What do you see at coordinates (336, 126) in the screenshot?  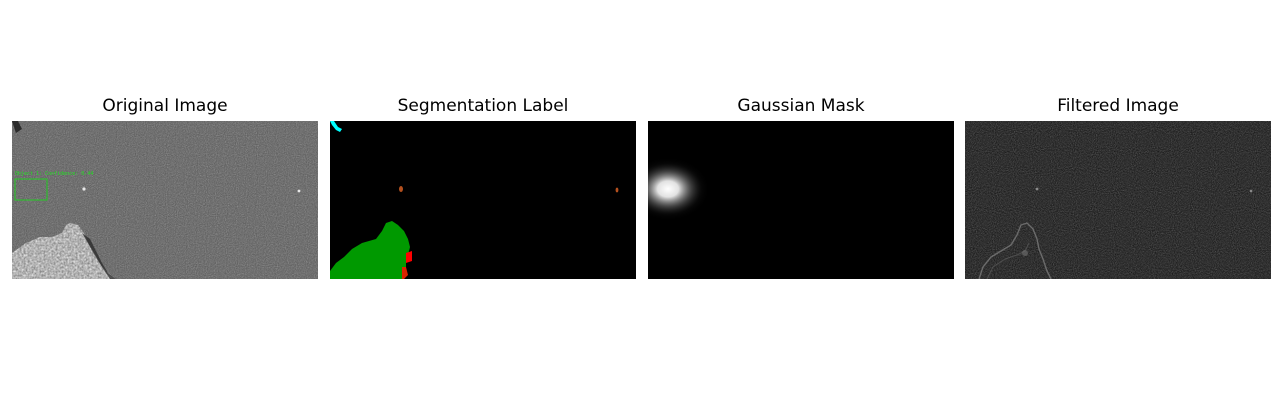 I see `seg-cyan-region` at bounding box center [336, 126].